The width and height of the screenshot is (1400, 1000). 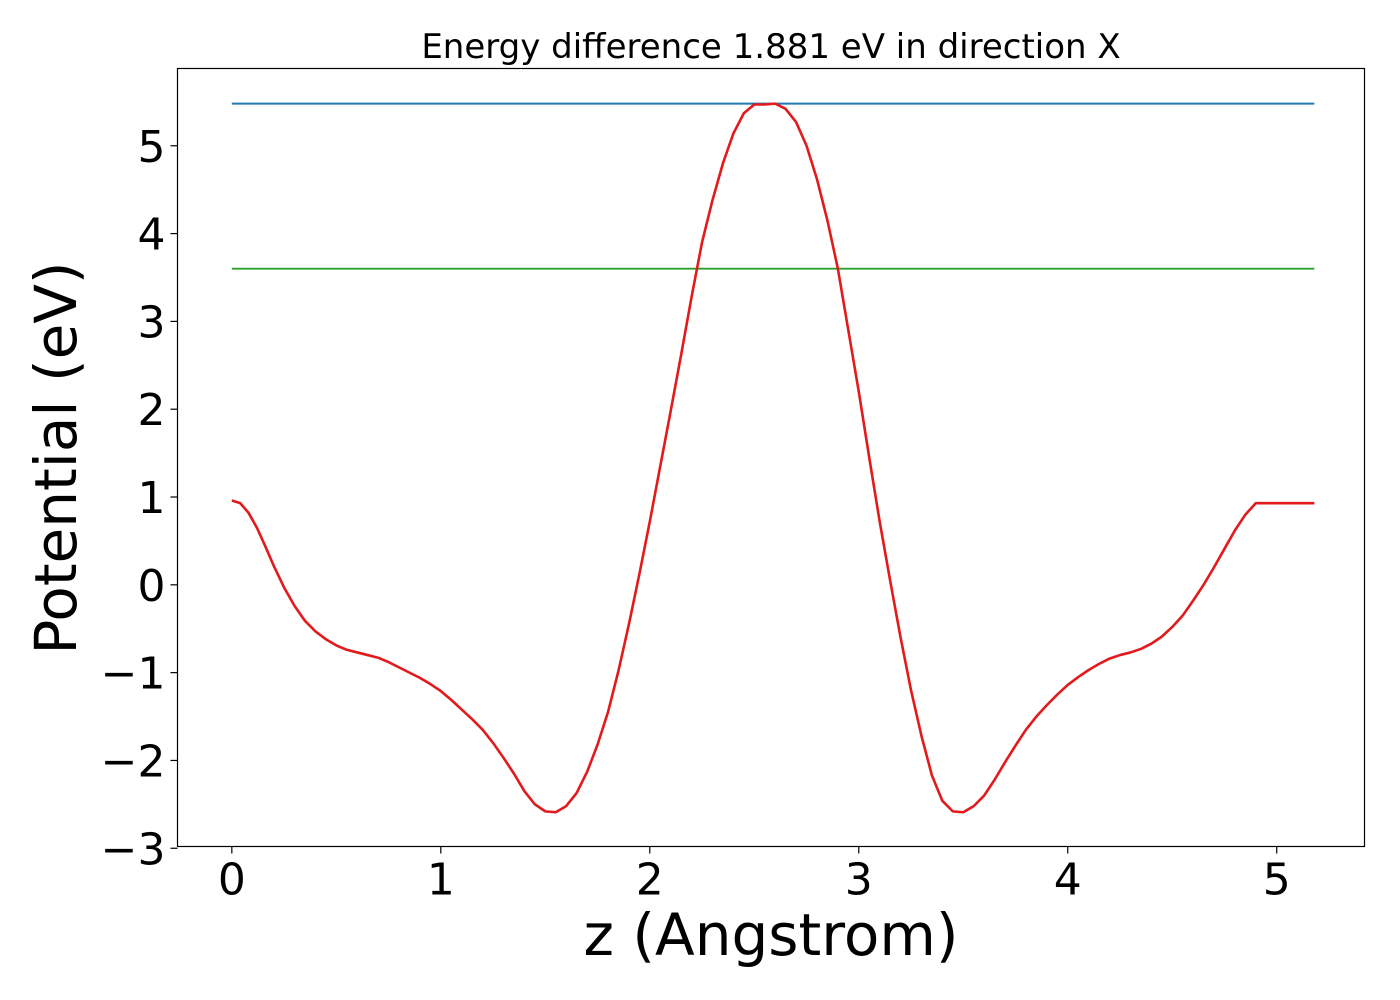 What do you see at coordinates (152, 410) in the screenshot?
I see `y-tick-label: 2` at bounding box center [152, 410].